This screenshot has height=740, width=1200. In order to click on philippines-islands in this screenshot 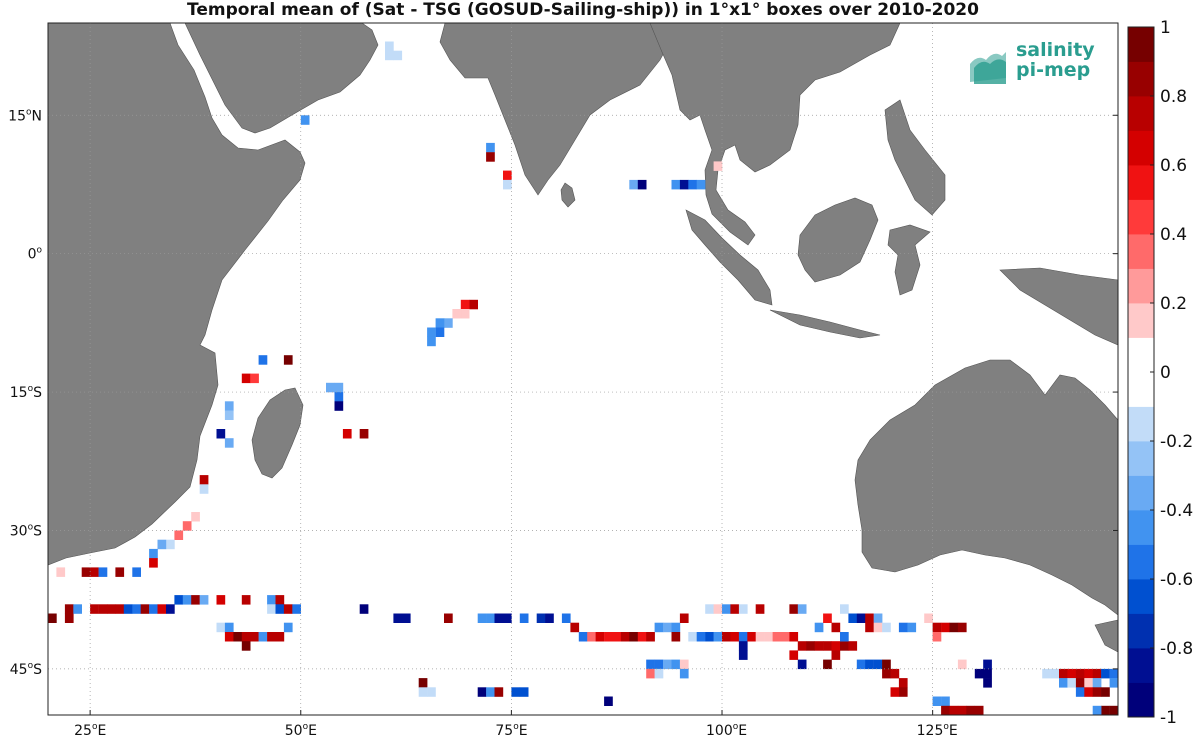, I will do `click(915, 157)`.